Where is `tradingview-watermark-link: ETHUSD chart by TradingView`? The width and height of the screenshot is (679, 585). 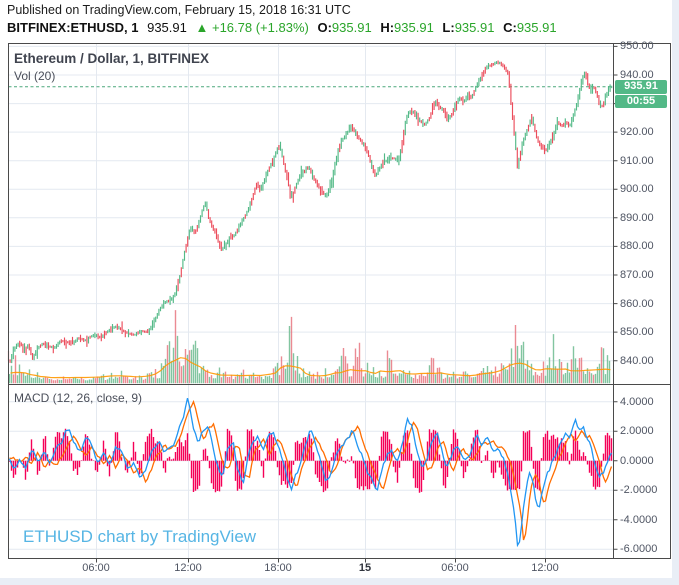 tradingview-watermark-link: ETHUSD chart by TradingView is located at coordinates (140, 536).